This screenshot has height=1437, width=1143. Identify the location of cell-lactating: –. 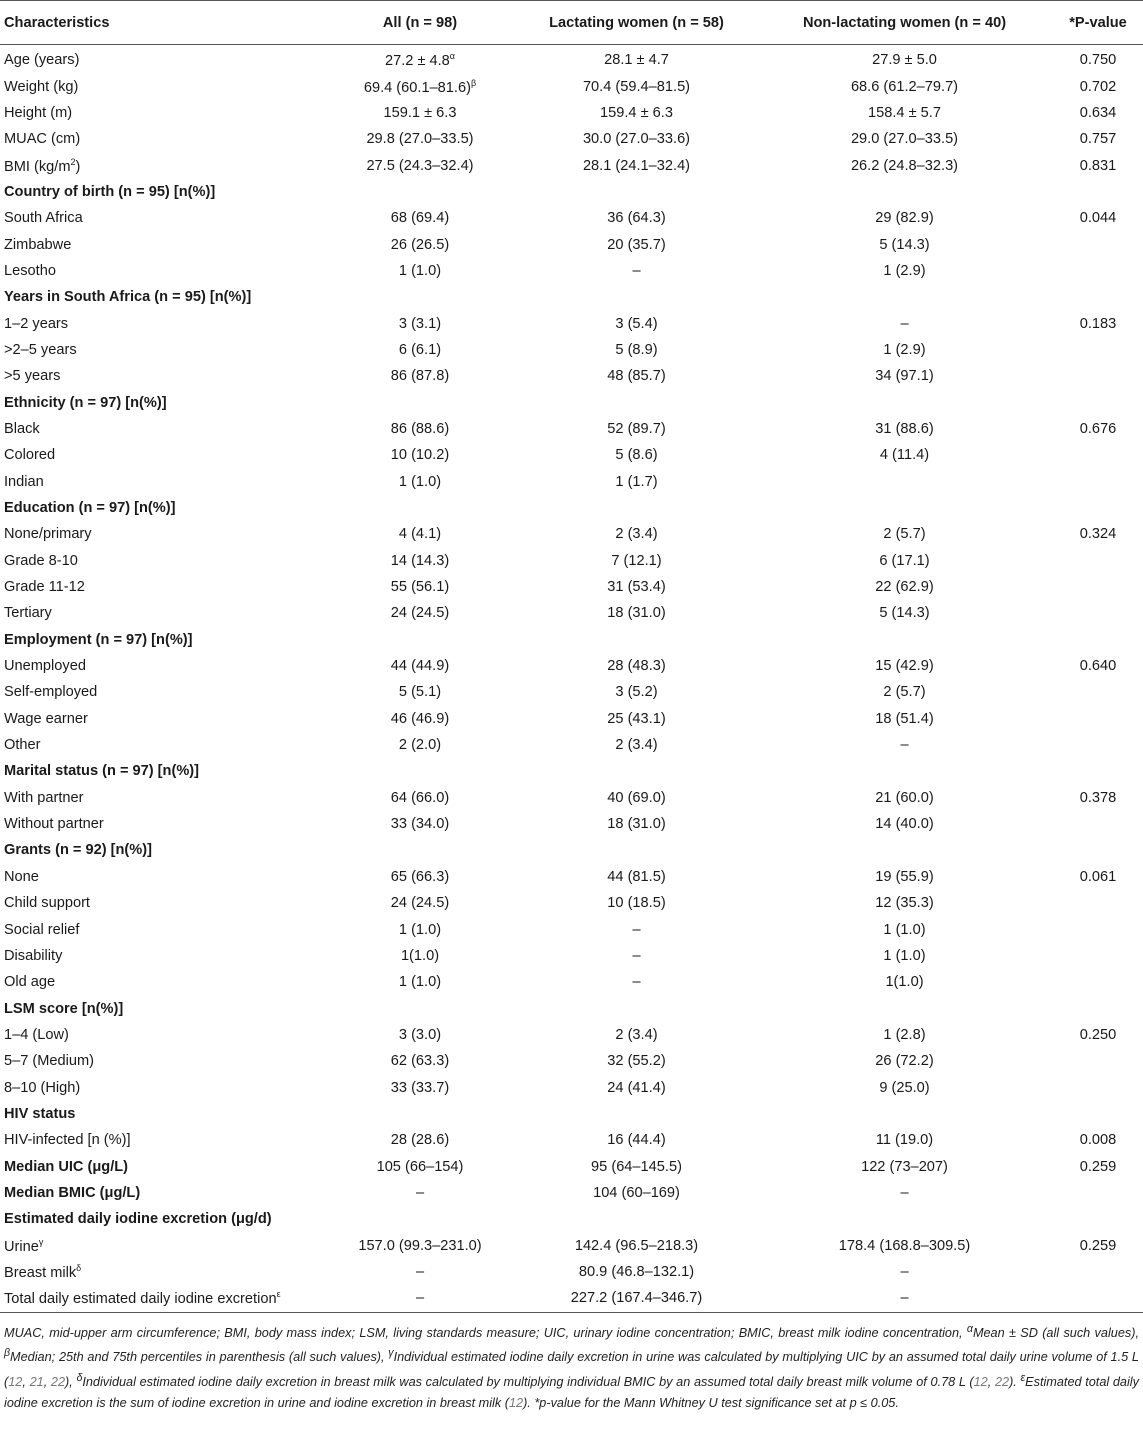
(636, 982).